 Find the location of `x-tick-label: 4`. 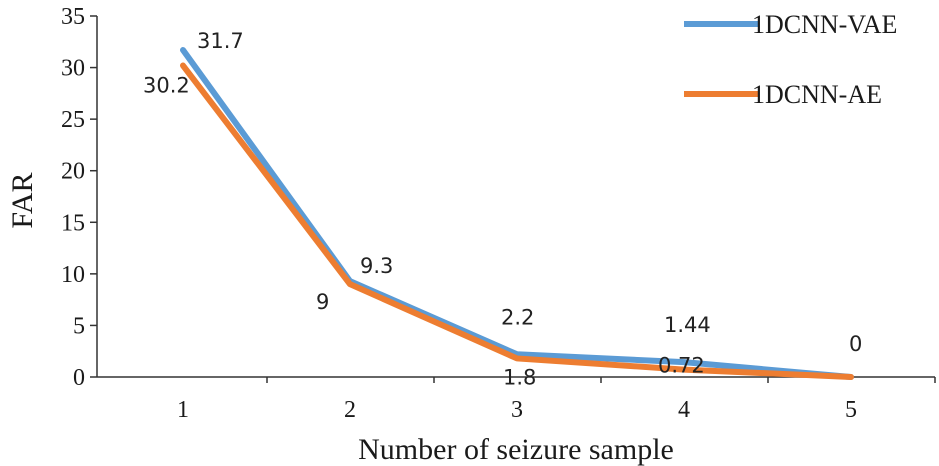

x-tick-label: 4 is located at coordinates (684, 410).